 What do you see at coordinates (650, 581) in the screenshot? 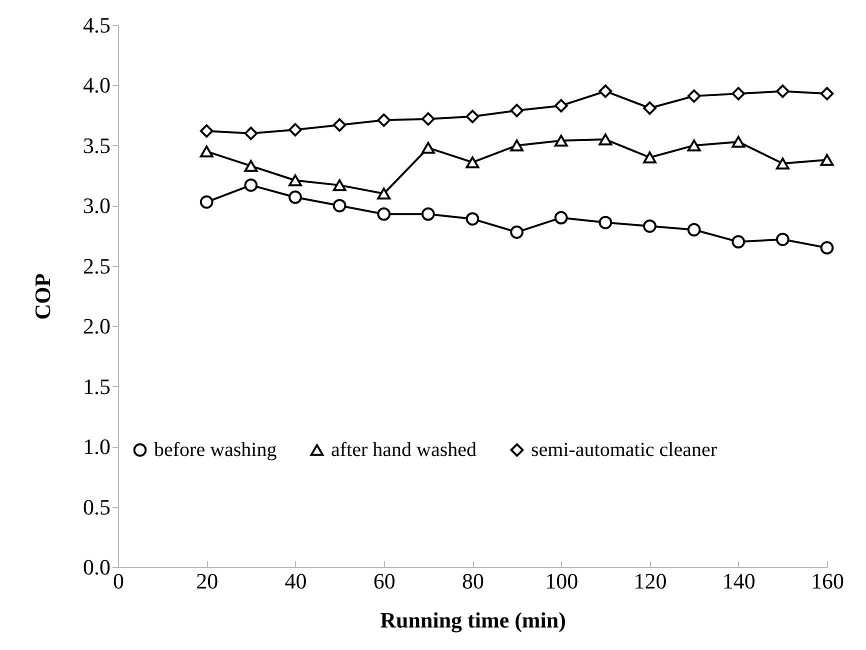
I see `x-tick-label: 120` at bounding box center [650, 581].